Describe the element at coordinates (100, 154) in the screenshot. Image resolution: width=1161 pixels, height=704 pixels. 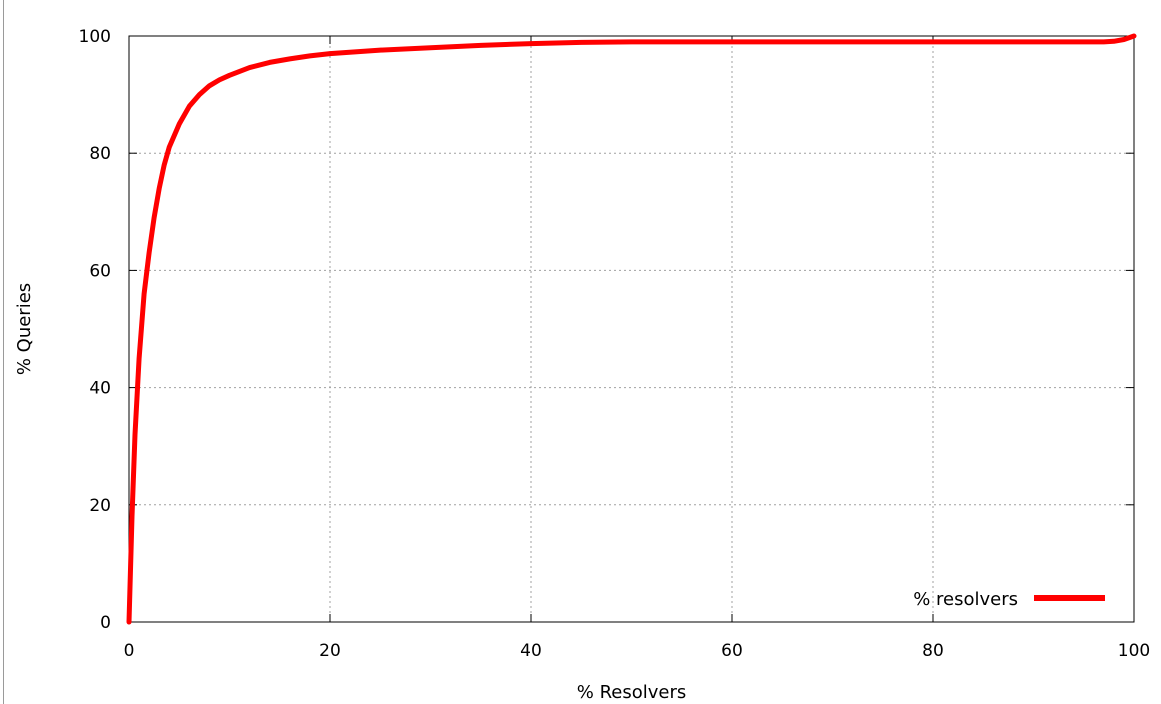
I see `y-tick-label: 80` at that location.